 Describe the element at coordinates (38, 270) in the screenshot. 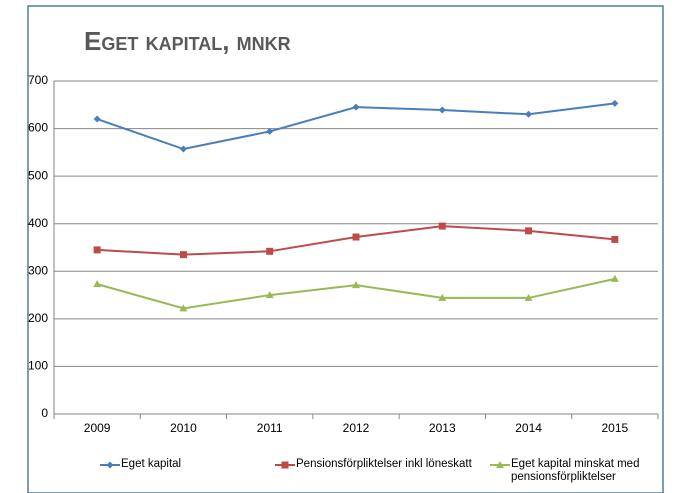

I see `y-tick-label: 300` at that location.